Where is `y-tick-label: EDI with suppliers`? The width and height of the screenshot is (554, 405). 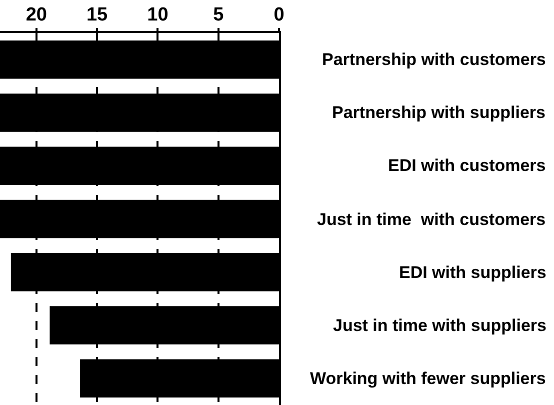
y-tick-label: EDI with suppliers is located at coordinates (472, 272).